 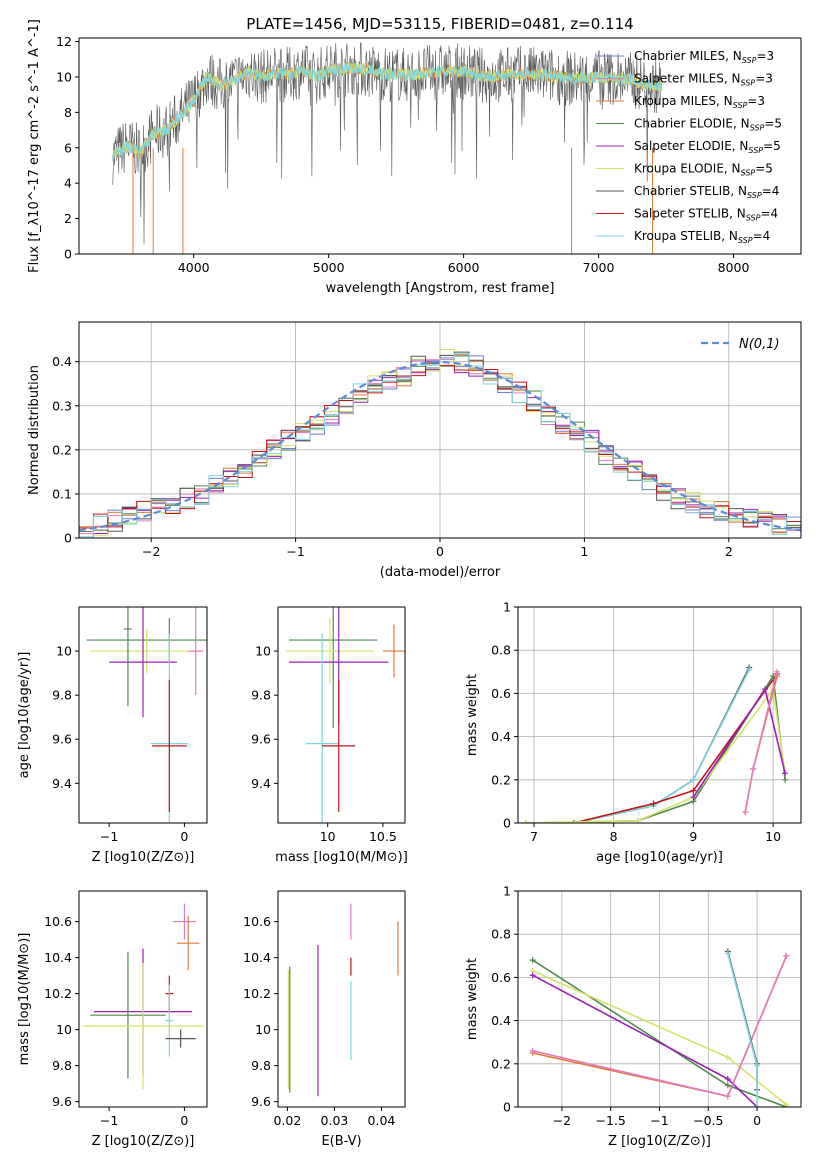 What do you see at coordinates (341, 1141) in the screenshot?
I see `x-axis-label: E(B-V)` at bounding box center [341, 1141].